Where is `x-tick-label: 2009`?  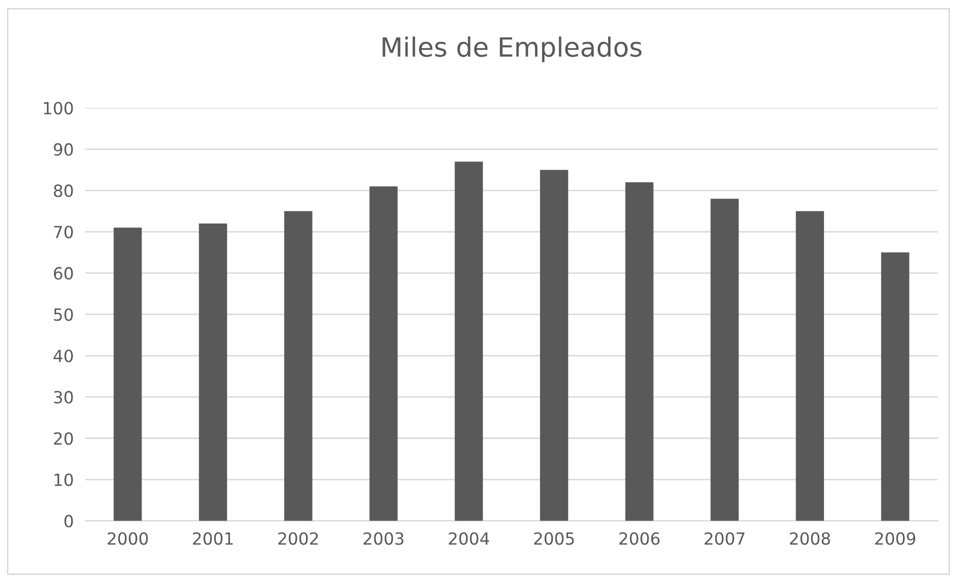
x-tick-label: 2009 is located at coordinates (895, 538).